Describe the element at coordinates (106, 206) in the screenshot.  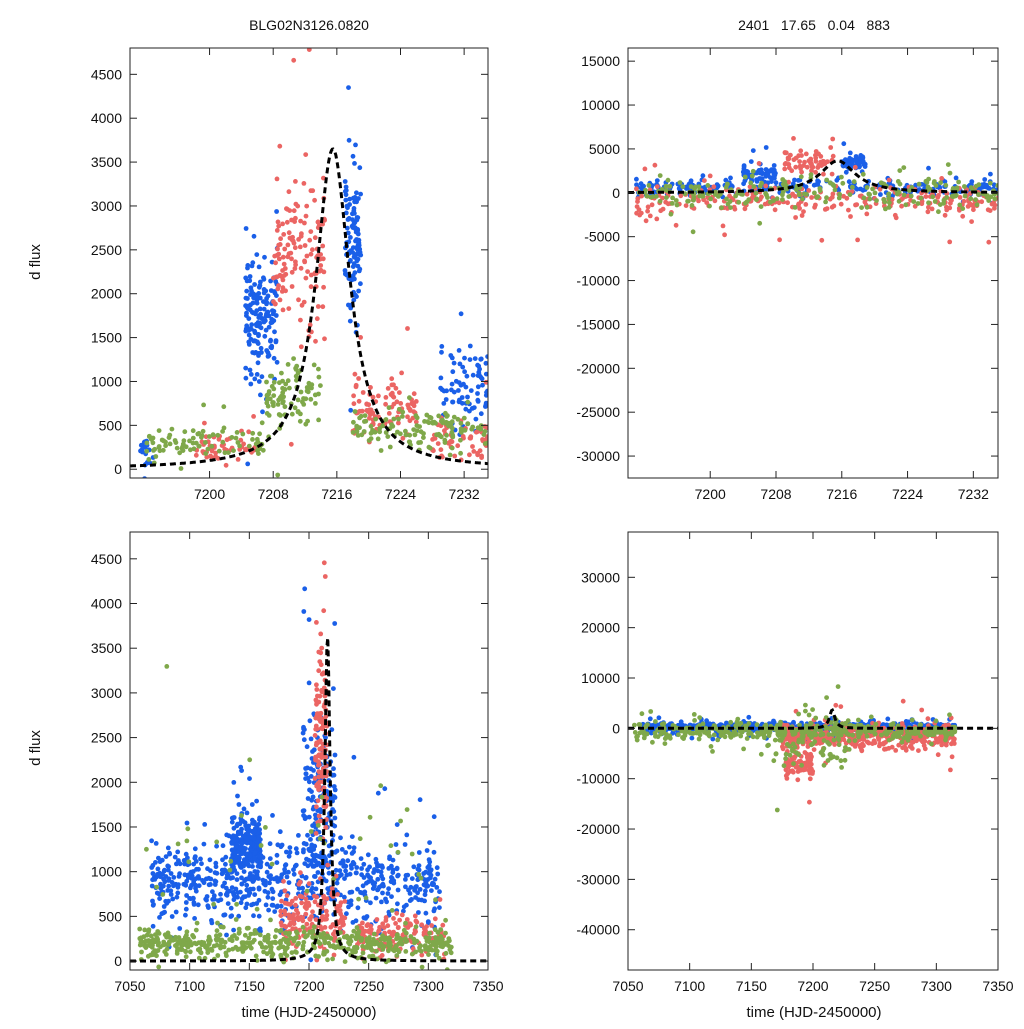
I see `y-tick-label: 3000` at that location.